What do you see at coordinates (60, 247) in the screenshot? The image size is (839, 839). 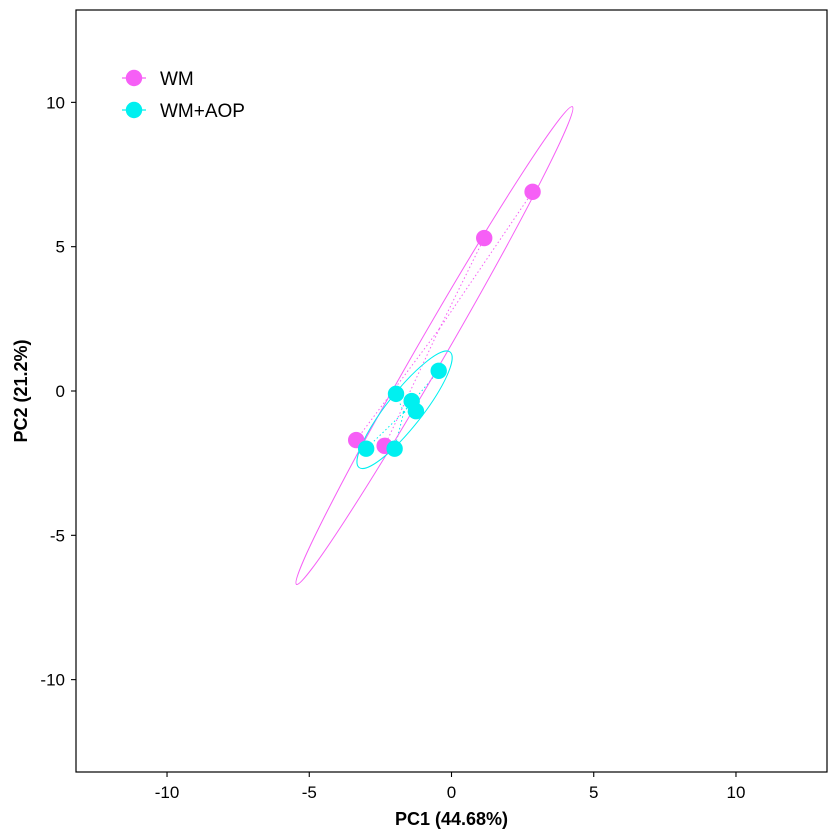 I see `y-tick-label: 5` at bounding box center [60, 247].